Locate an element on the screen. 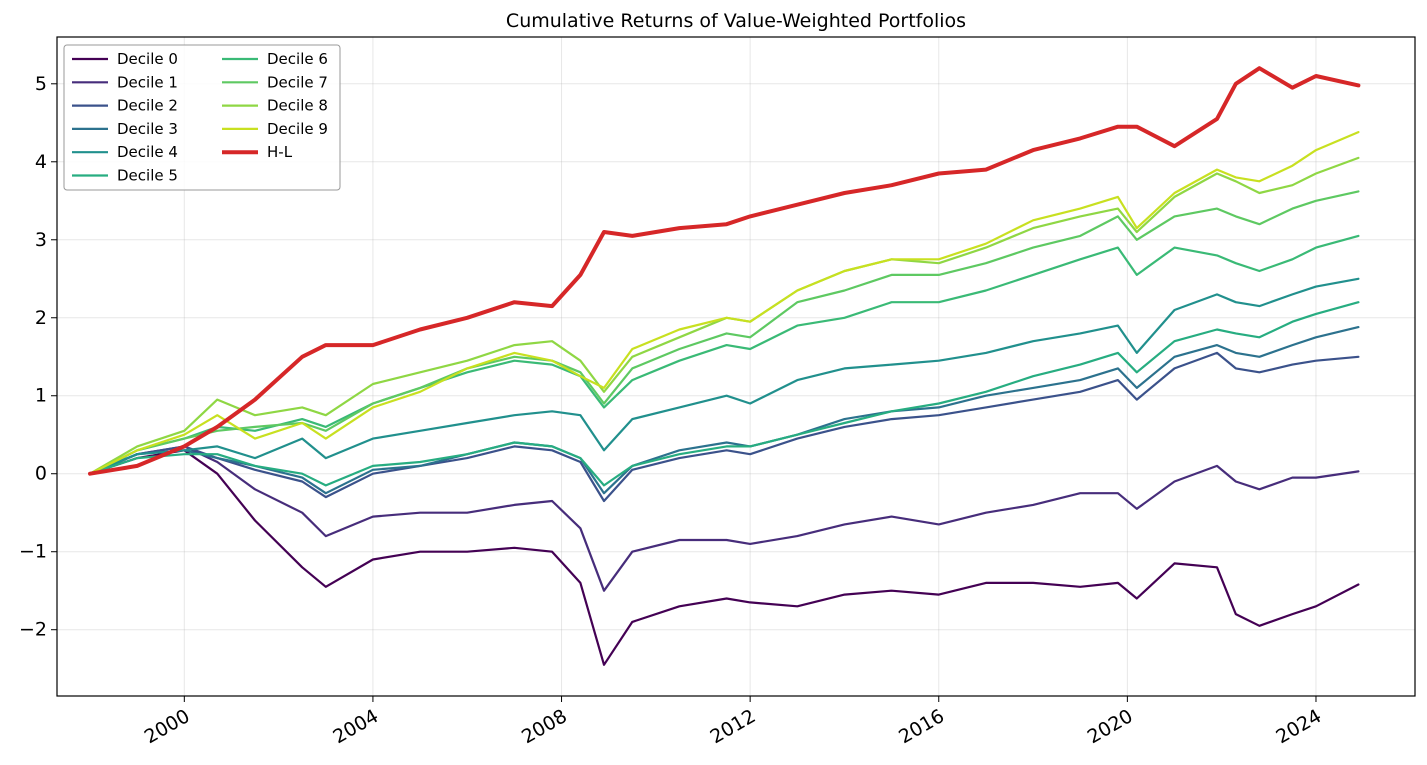  legend-label-decile-3: Decile 3 is located at coordinates (147, 129).